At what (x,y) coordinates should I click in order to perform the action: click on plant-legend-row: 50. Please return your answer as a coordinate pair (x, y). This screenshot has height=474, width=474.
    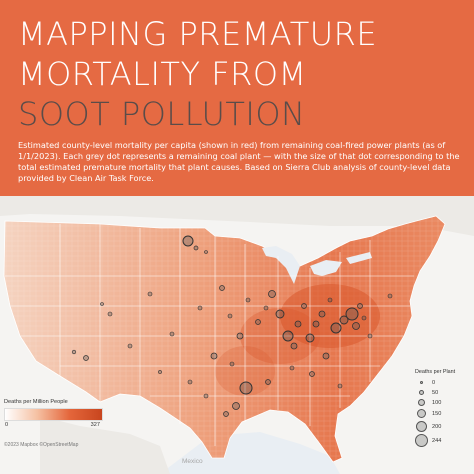
    Looking at the image, I should click on (443, 394).